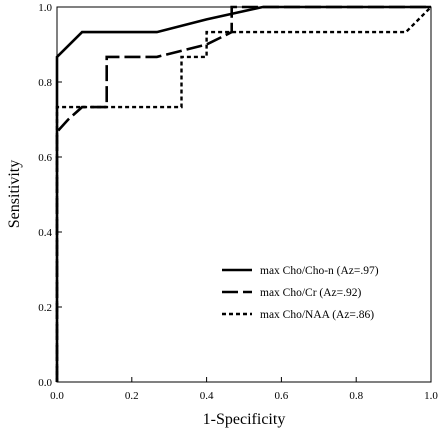  What do you see at coordinates (45, 308) in the screenshot?
I see `y-tick-label: 0.2` at bounding box center [45, 308].